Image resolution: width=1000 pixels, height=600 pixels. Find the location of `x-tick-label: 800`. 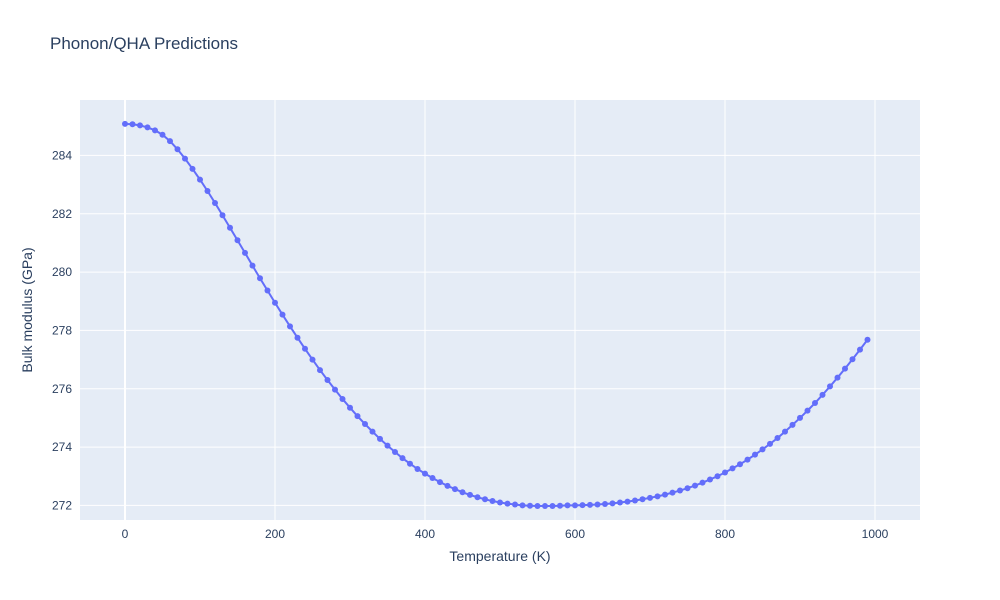

x-tick-label: 800 is located at coordinates (725, 534).